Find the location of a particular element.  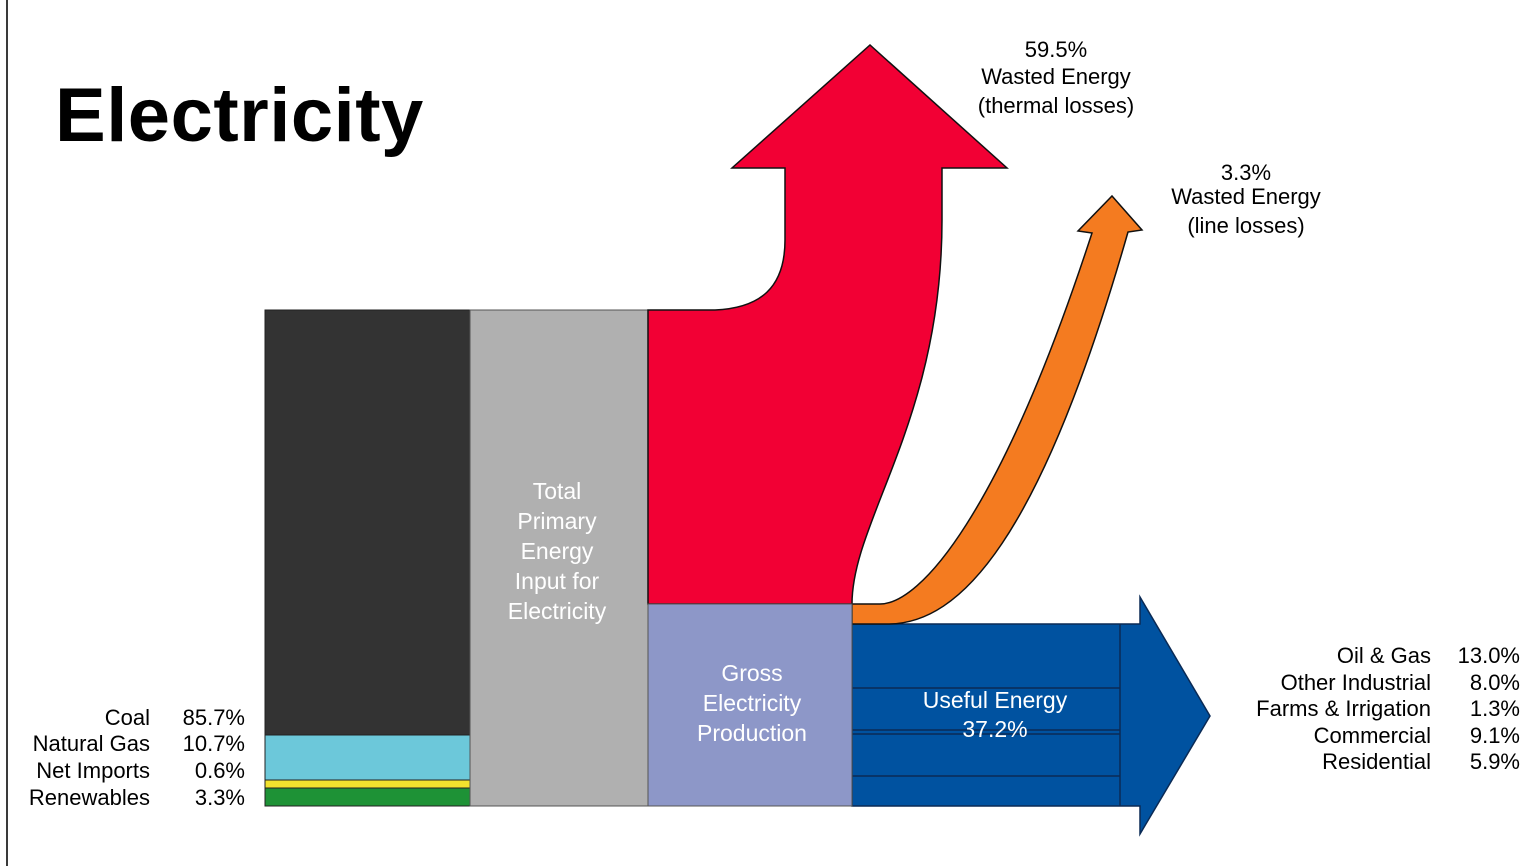

thermal-losses-line2: (thermal losses) is located at coordinates (1056, 105).